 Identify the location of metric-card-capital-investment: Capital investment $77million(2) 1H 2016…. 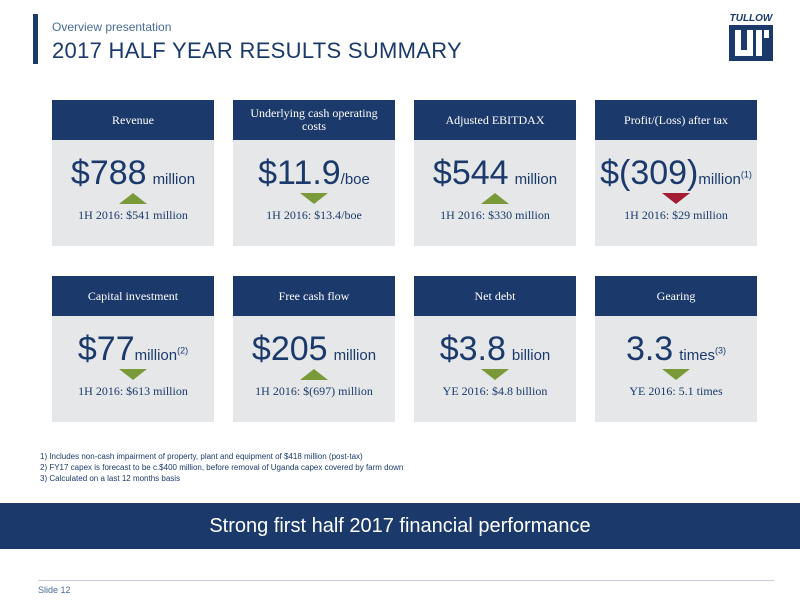
(133, 349).